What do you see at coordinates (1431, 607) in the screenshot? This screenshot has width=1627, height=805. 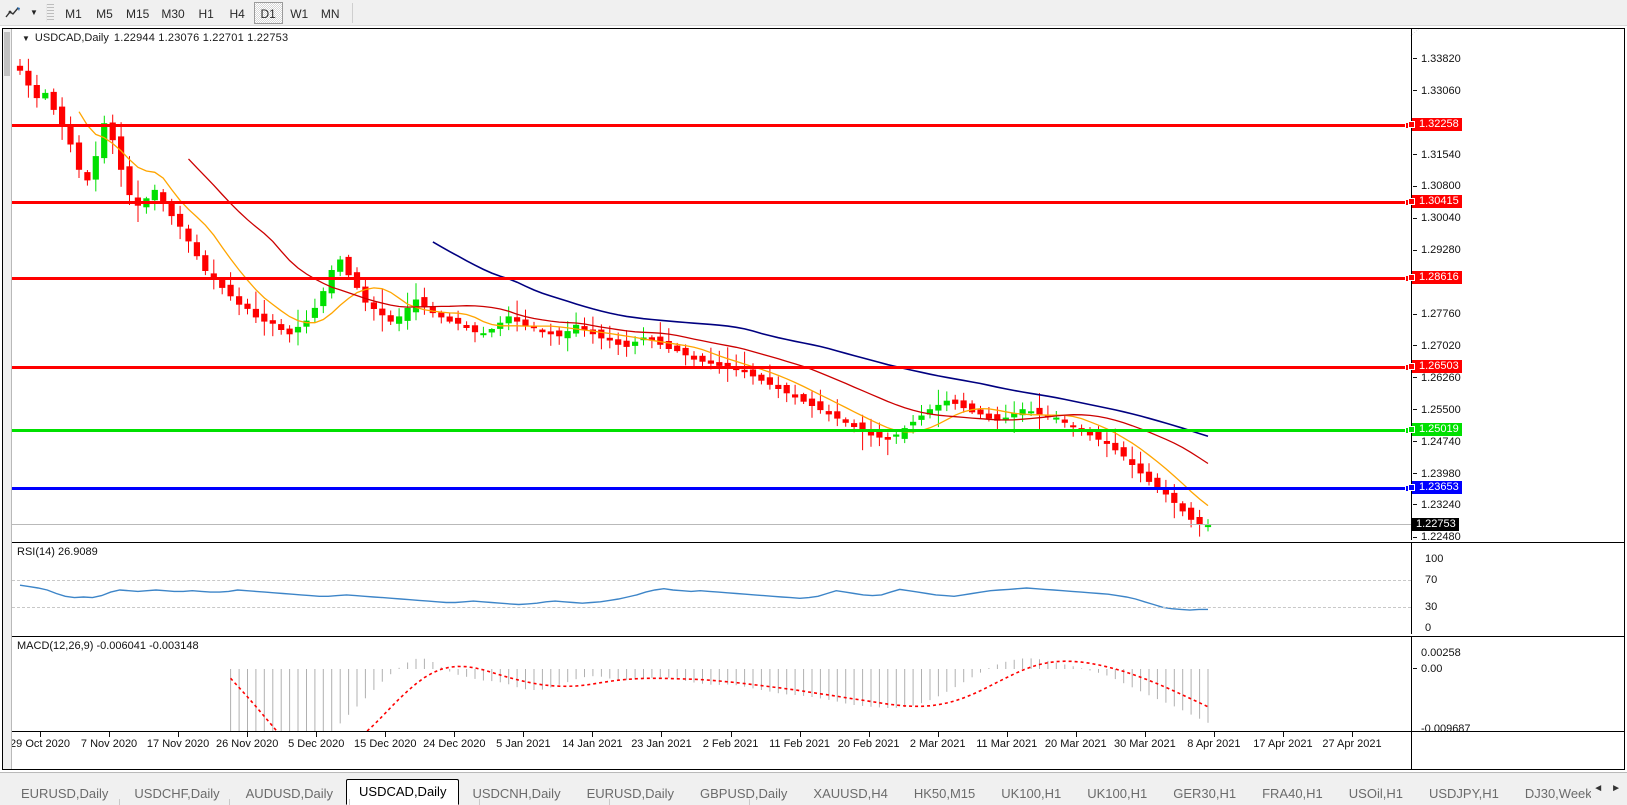 I see `rsi-tick: 30` at bounding box center [1431, 607].